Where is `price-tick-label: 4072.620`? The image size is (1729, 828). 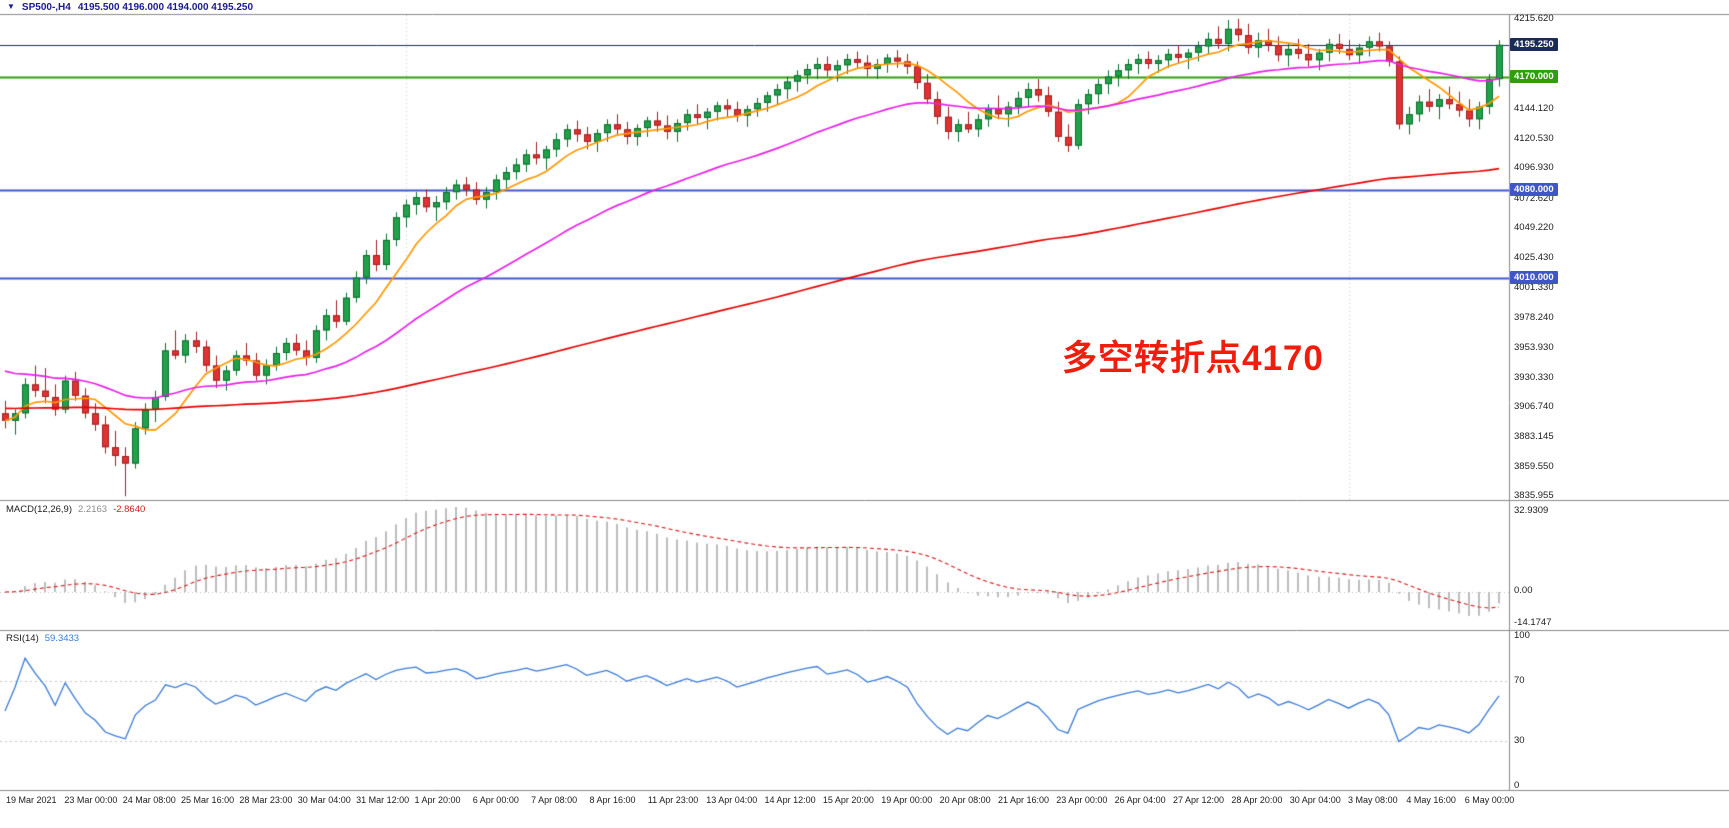
price-tick-label: 4072.620 is located at coordinates (1534, 198).